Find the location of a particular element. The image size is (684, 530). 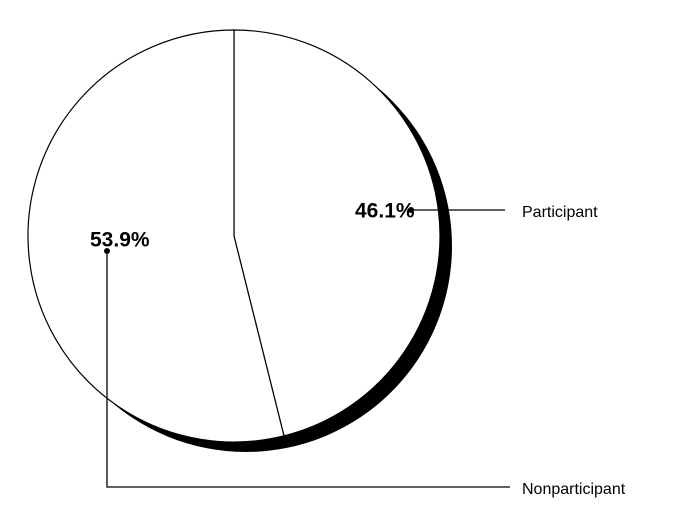

category-label: Participant is located at coordinates (560, 212).